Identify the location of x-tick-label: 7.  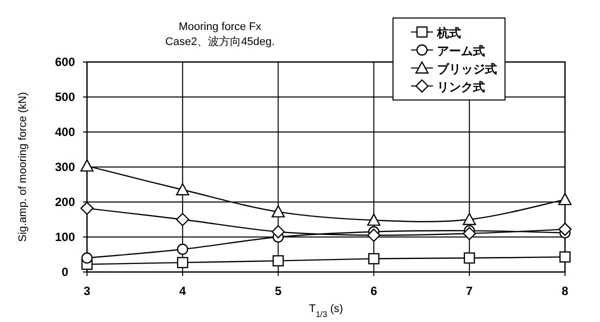
(470, 291).